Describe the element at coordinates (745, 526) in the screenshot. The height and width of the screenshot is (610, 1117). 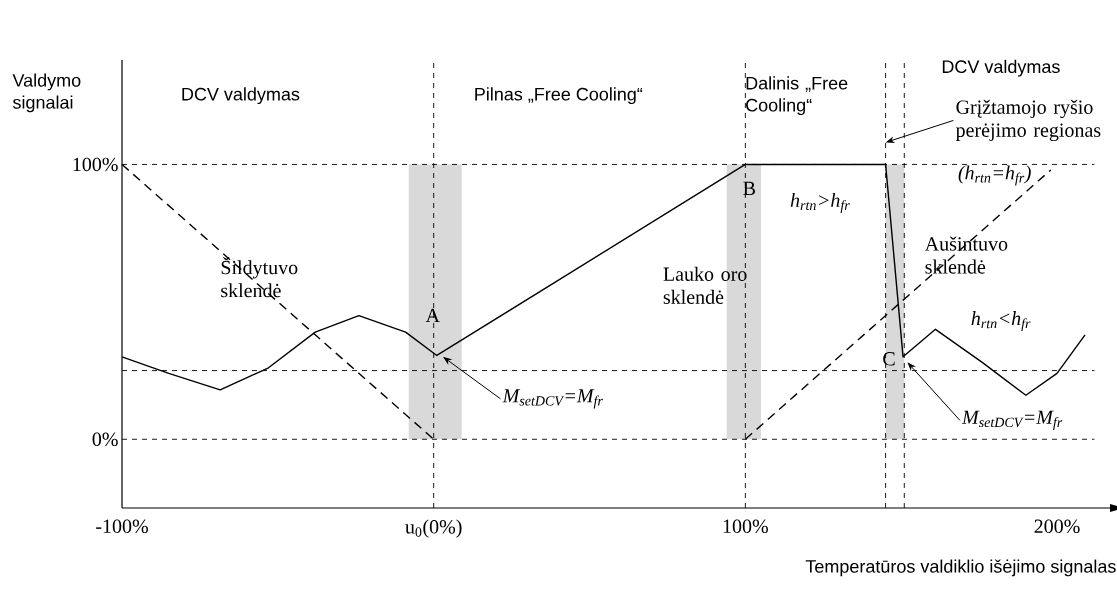
I see `x-tick-label: 100%` at that location.